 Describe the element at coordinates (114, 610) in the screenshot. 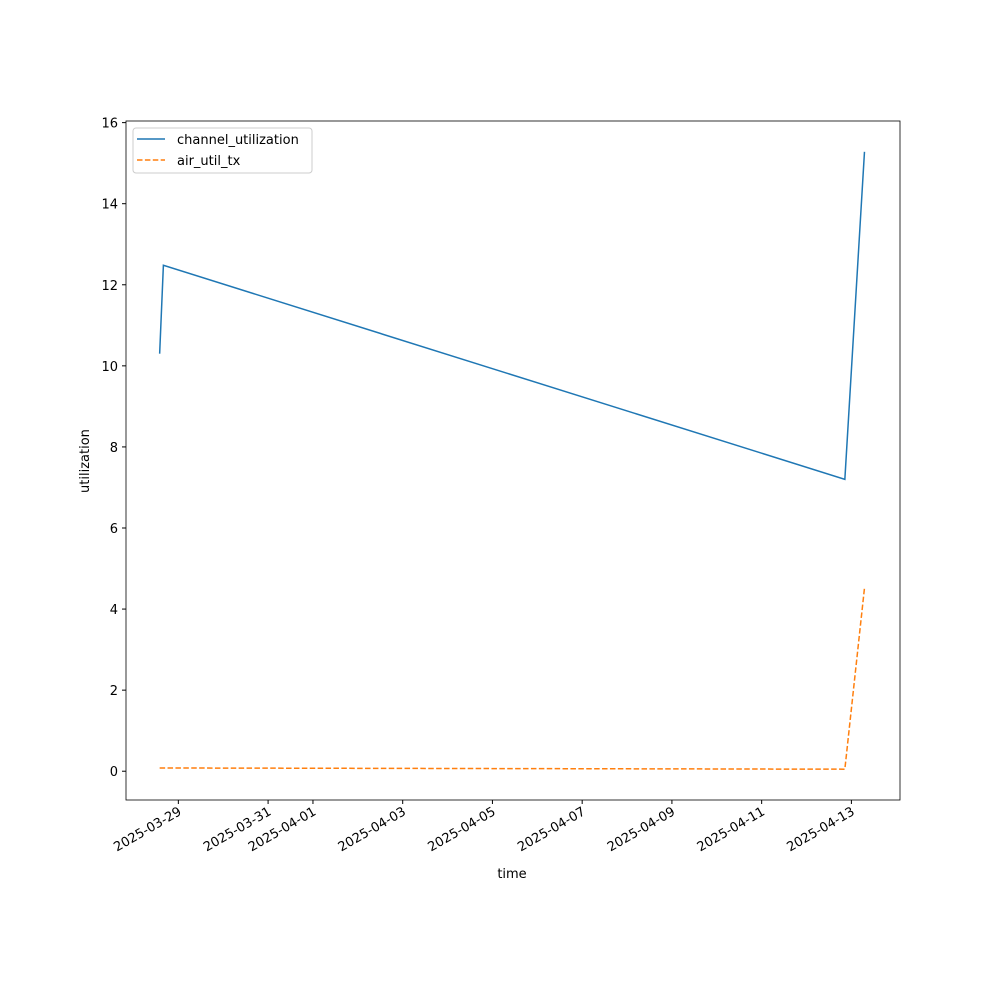

I see `y-tick-label: 4` at that location.